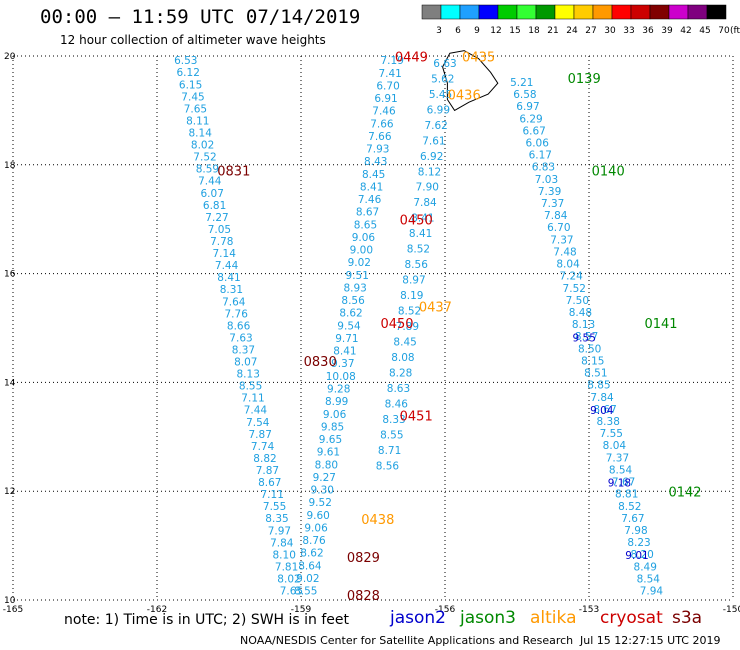  Describe the element at coordinates (553, 618) in the screenshot. I see `legend-altika: altika` at that location.